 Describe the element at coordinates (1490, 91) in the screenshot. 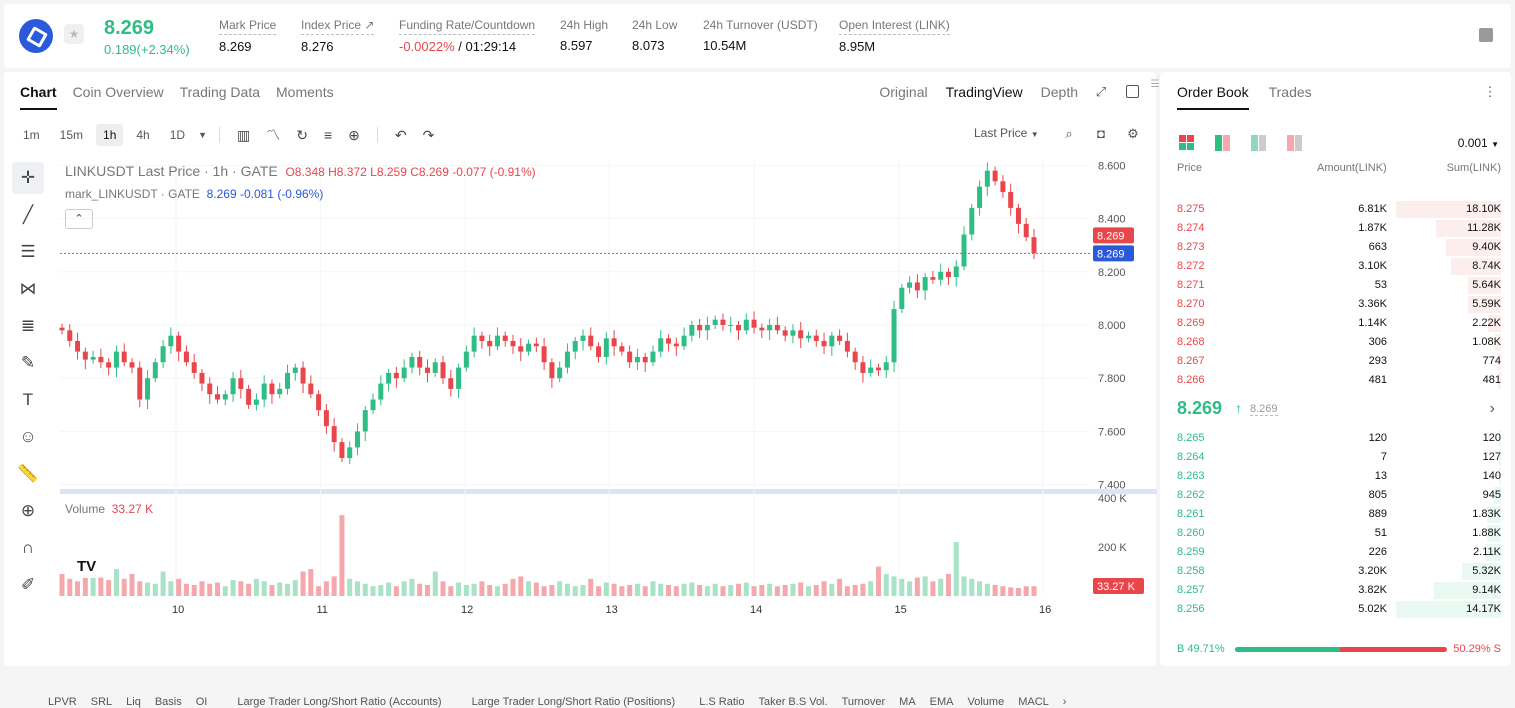

I see `more-vertical-icon: ⋮` at that location.